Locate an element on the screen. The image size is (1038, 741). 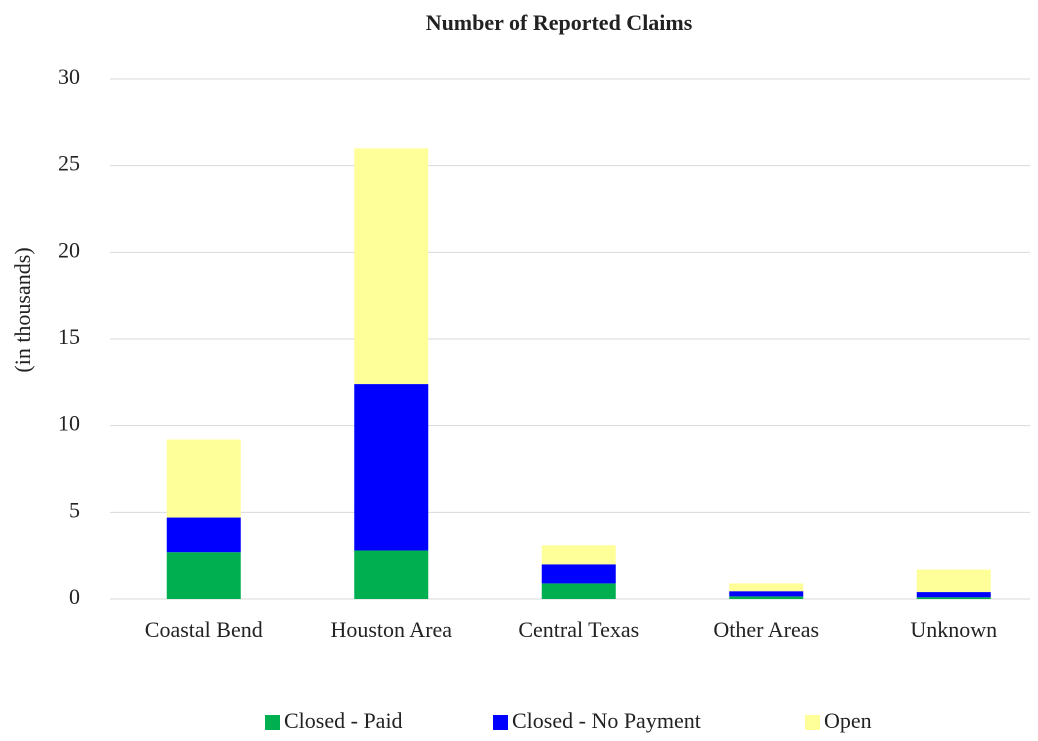
y-tick-label: 10 is located at coordinates (69, 423).